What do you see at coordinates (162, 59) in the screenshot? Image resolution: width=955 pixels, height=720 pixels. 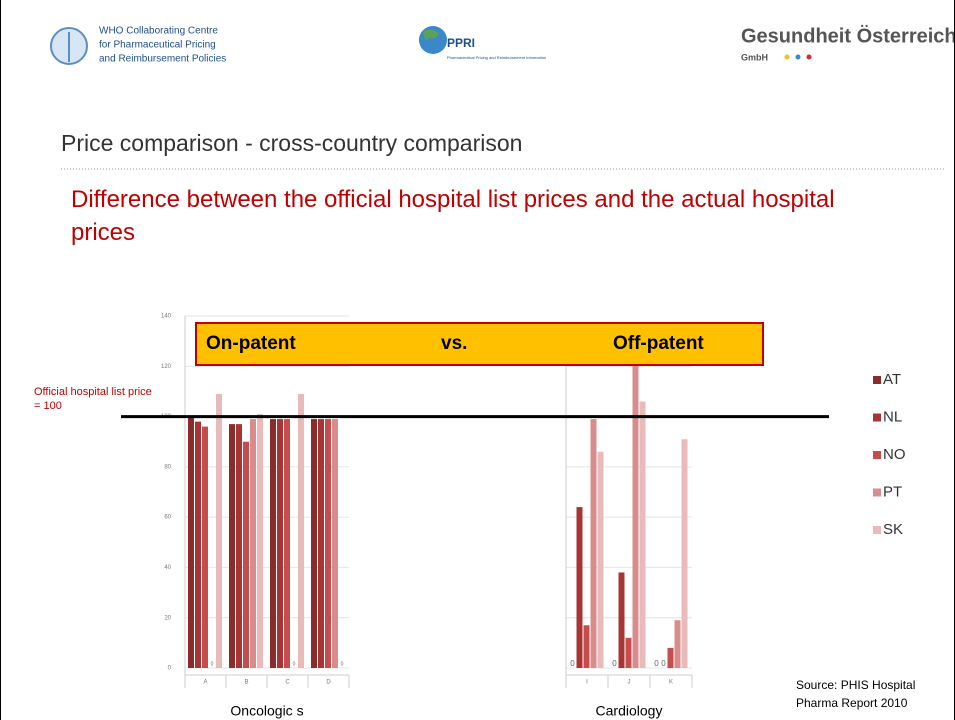 I see `who-text: and Reimbursement Policies` at bounding box center [162, 59].